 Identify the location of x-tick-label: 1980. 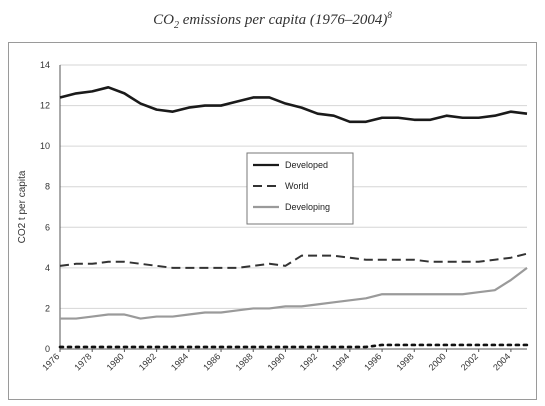
(115, 361).